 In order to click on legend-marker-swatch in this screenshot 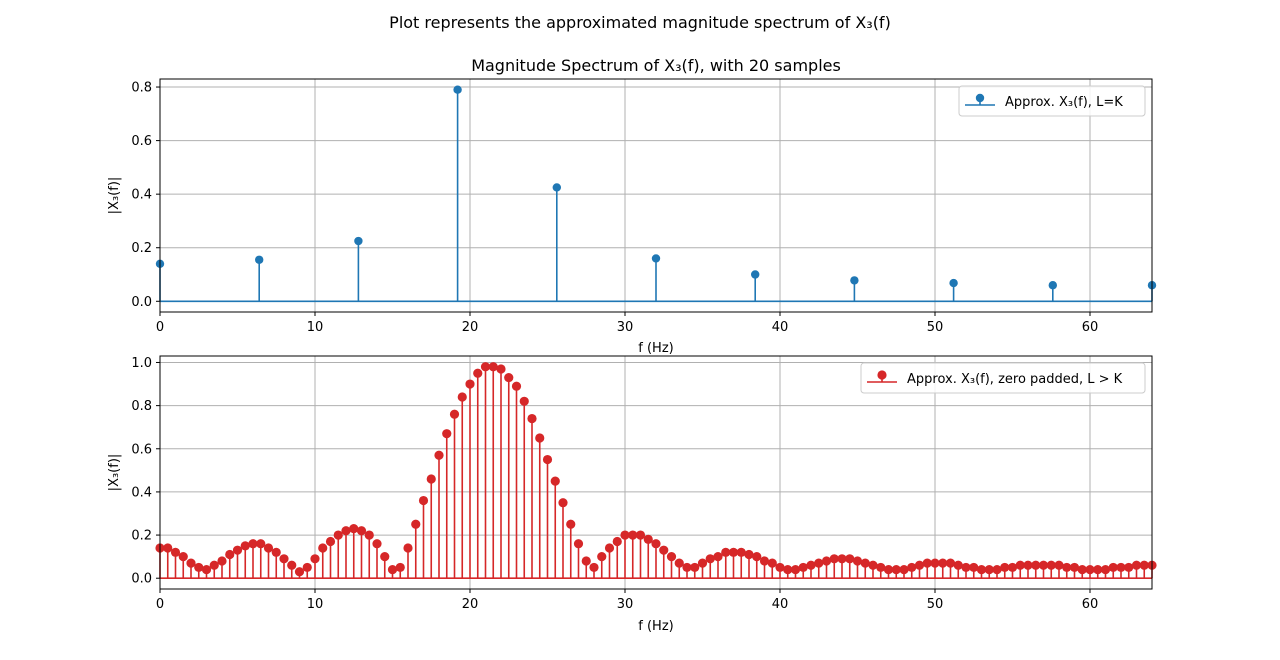, I will do `click(980, 98)`.